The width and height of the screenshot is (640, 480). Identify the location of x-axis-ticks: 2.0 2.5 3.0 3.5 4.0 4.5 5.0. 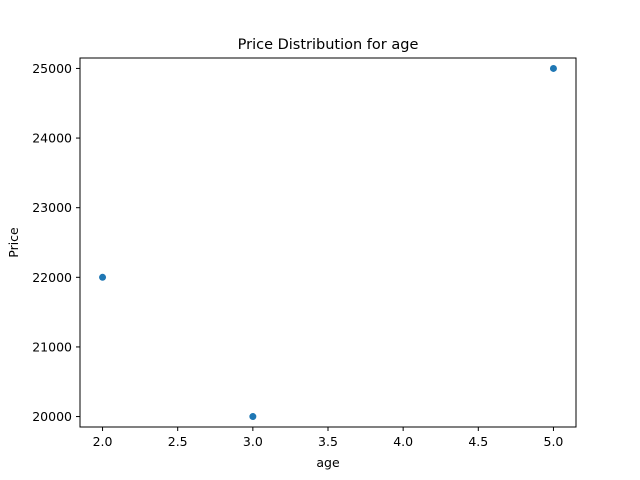
(328, 438).